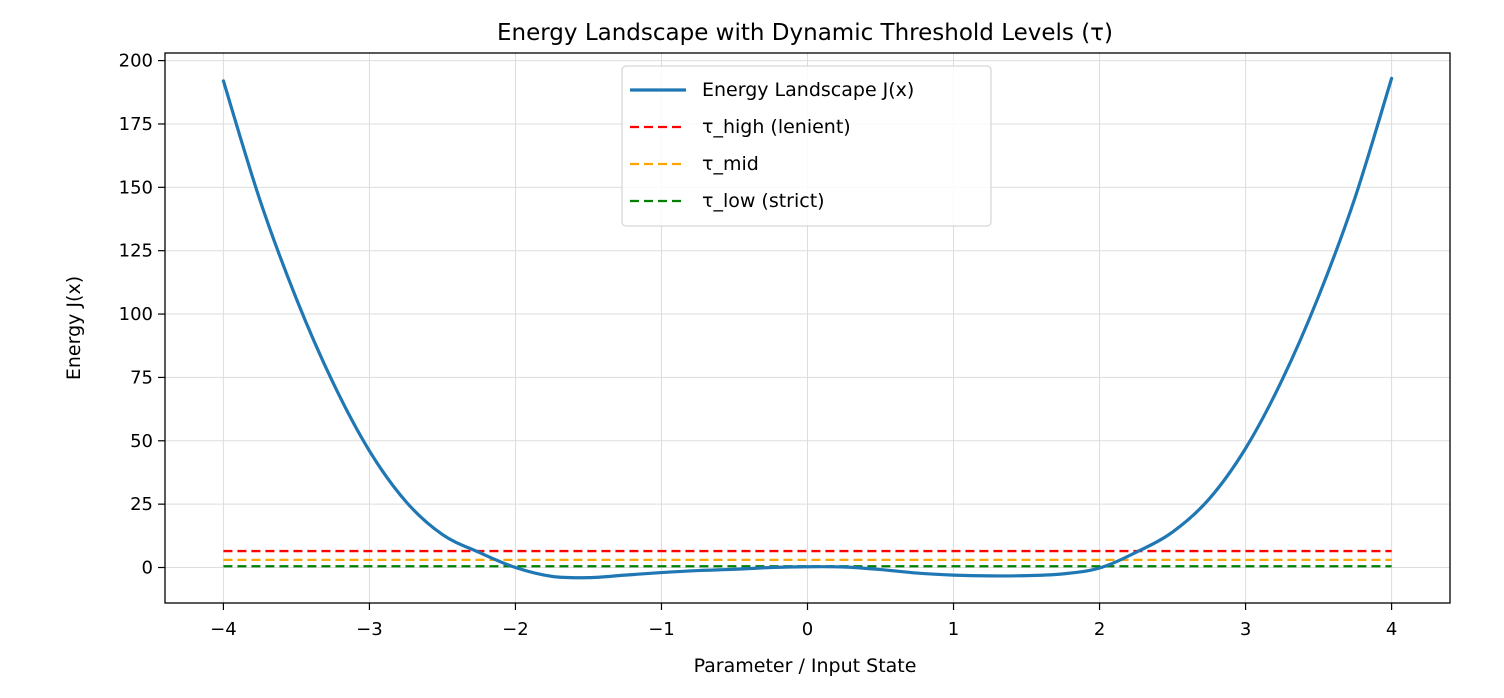  Describe the element at coordinates (807, 558) in the screenshot. I see `threshold-lines` at that location.